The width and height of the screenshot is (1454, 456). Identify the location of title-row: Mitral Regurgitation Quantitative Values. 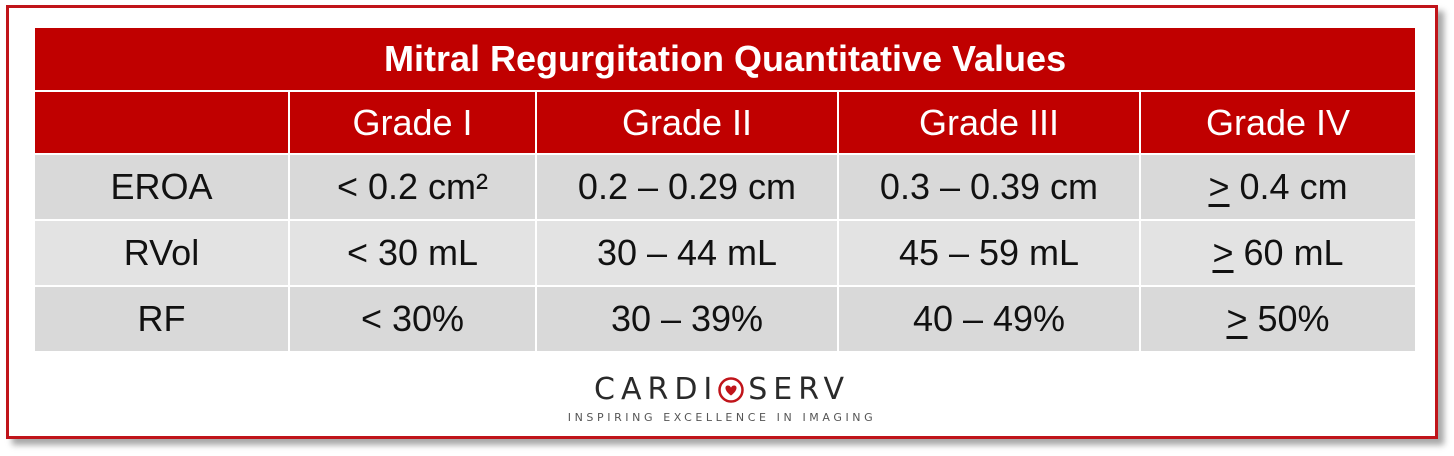
(725, 59).